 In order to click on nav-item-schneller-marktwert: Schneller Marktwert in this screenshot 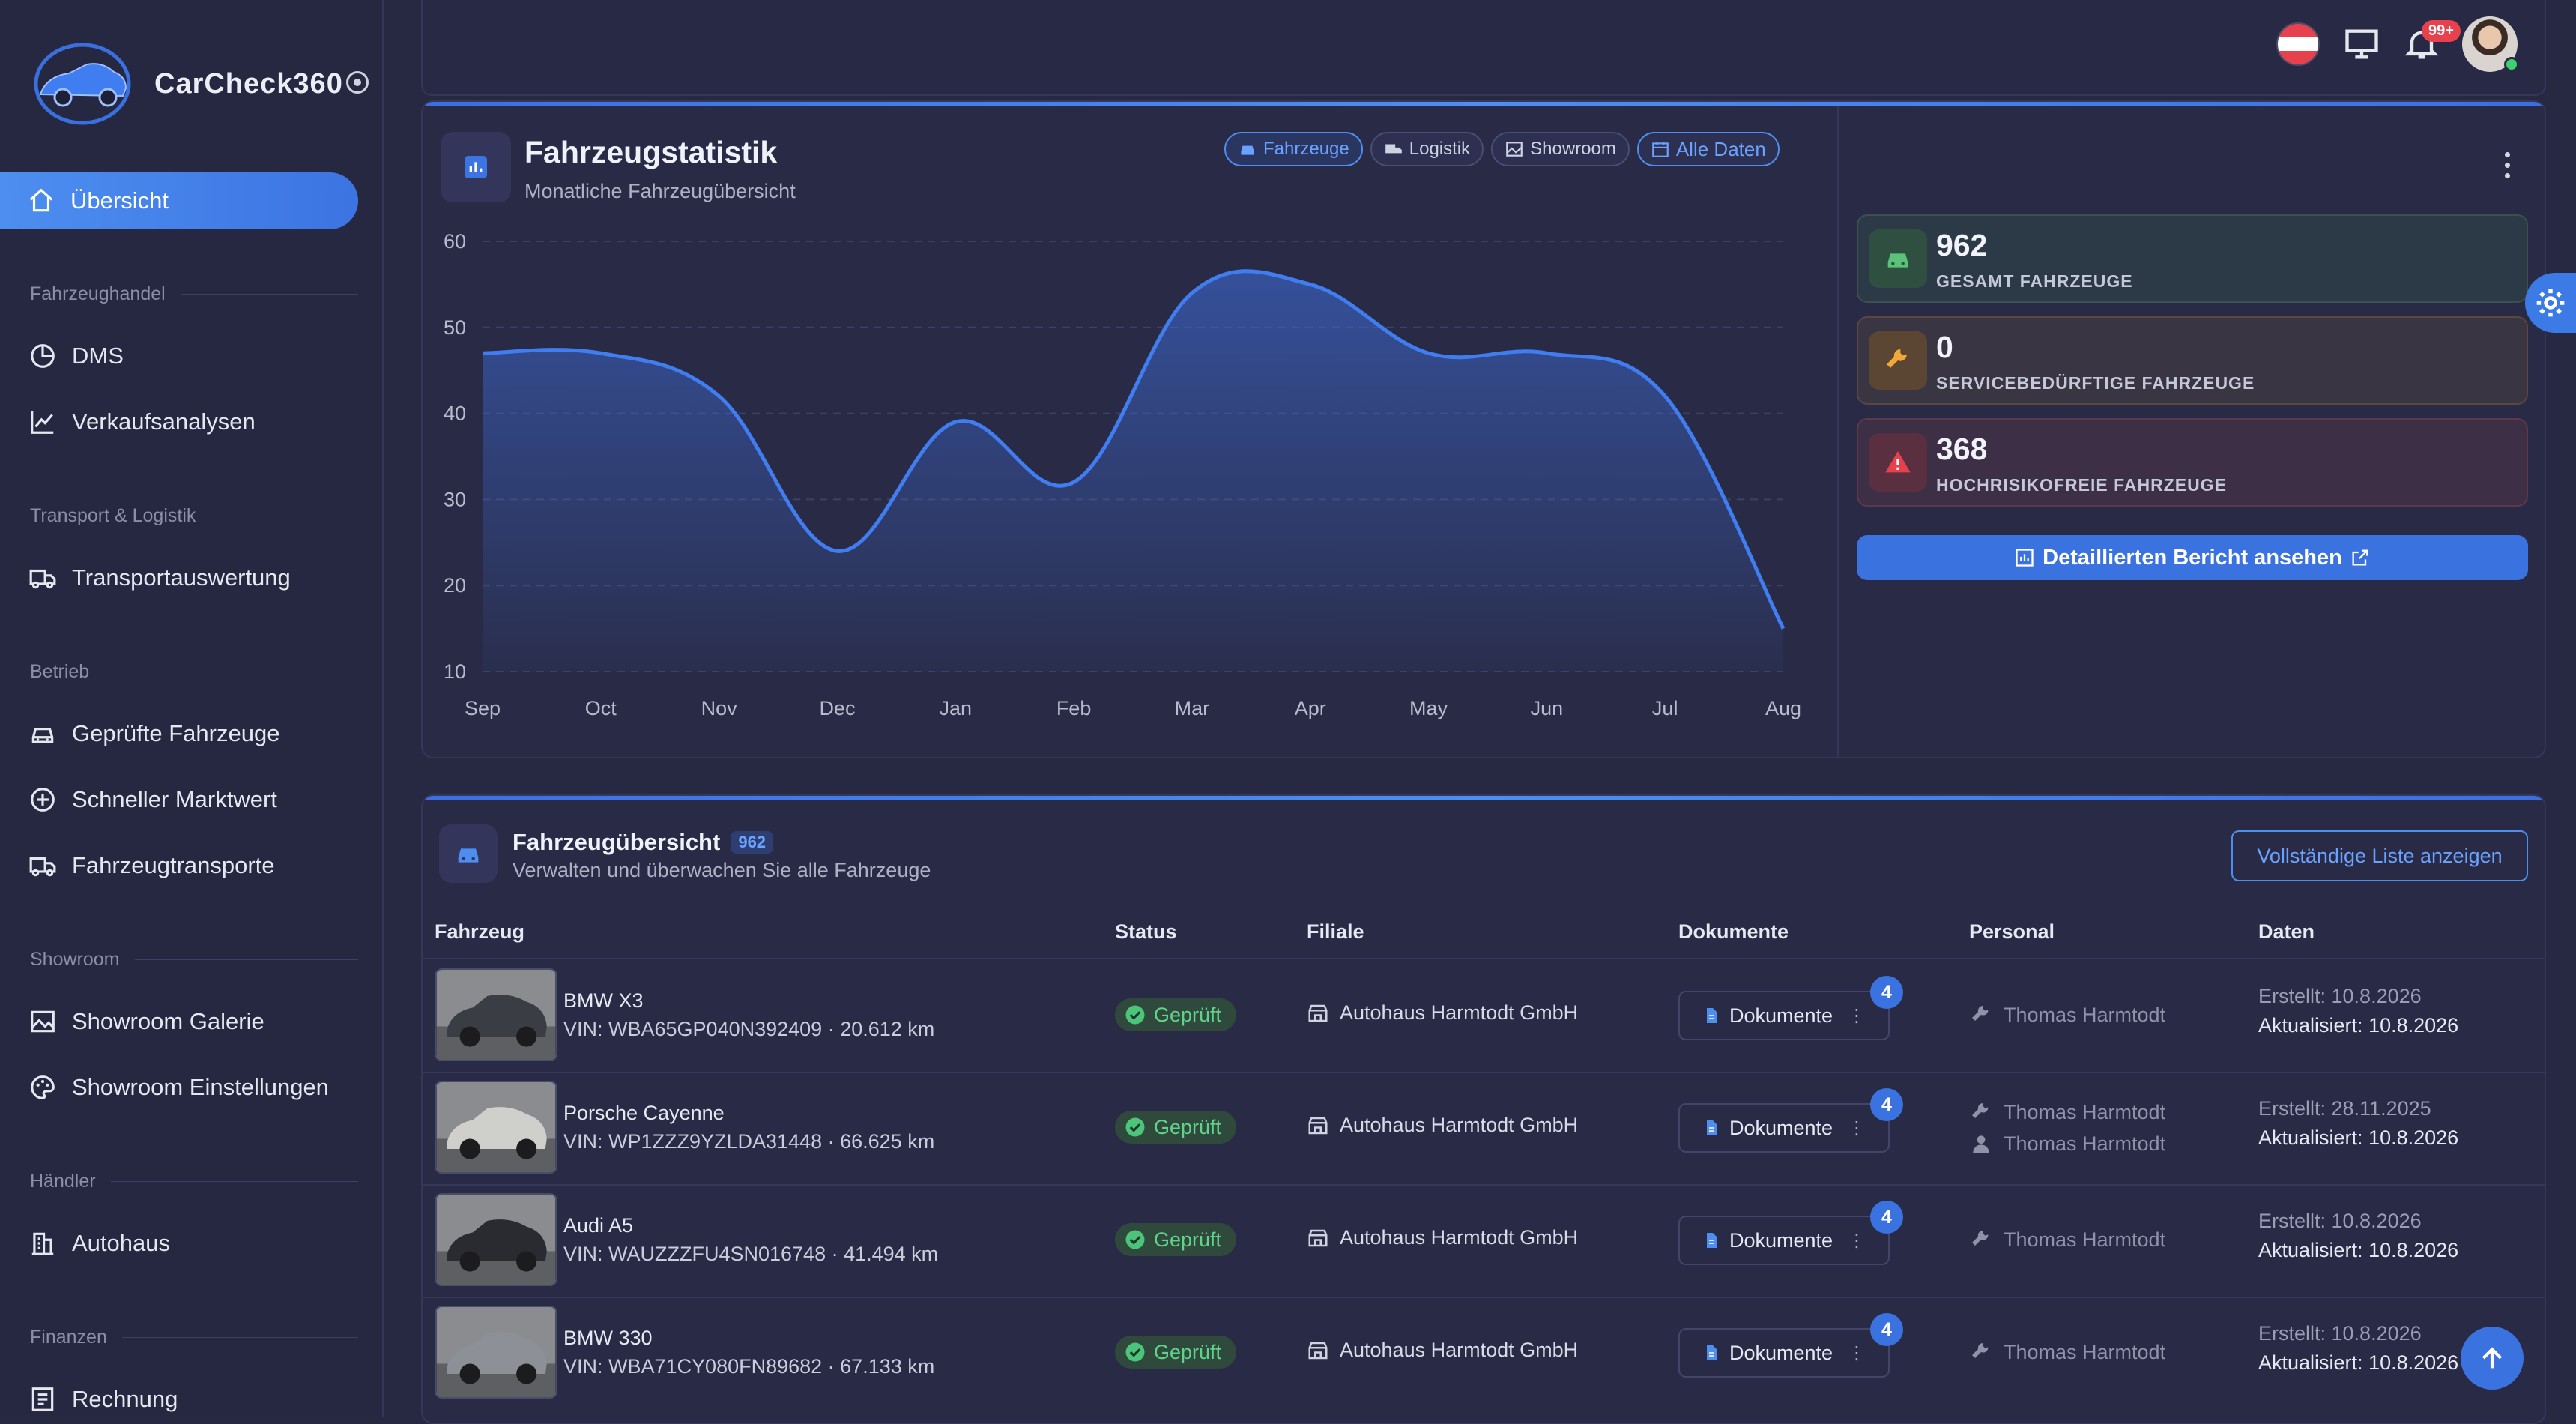, I will do `click(152, 800)`.